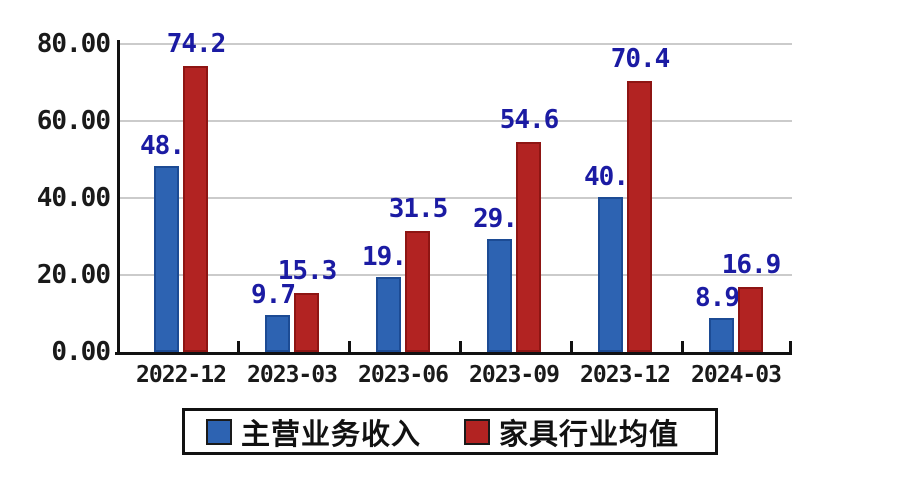  I want to click on value-label-industry-avg: 16.9, so click(751, 264).